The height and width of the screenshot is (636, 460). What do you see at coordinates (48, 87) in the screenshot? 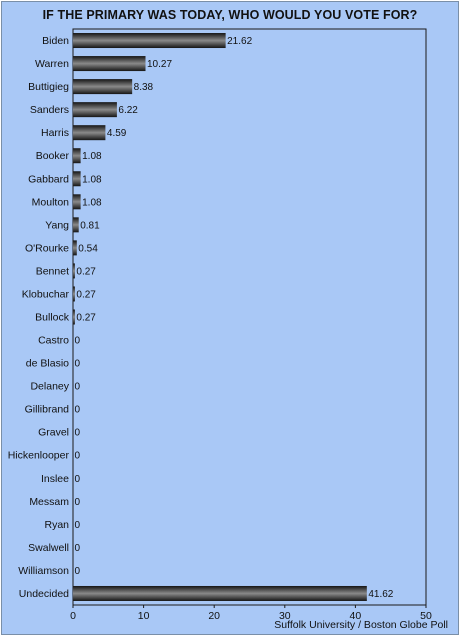
I see `category-label: Buttigieg` at bounding box center [48, 87].